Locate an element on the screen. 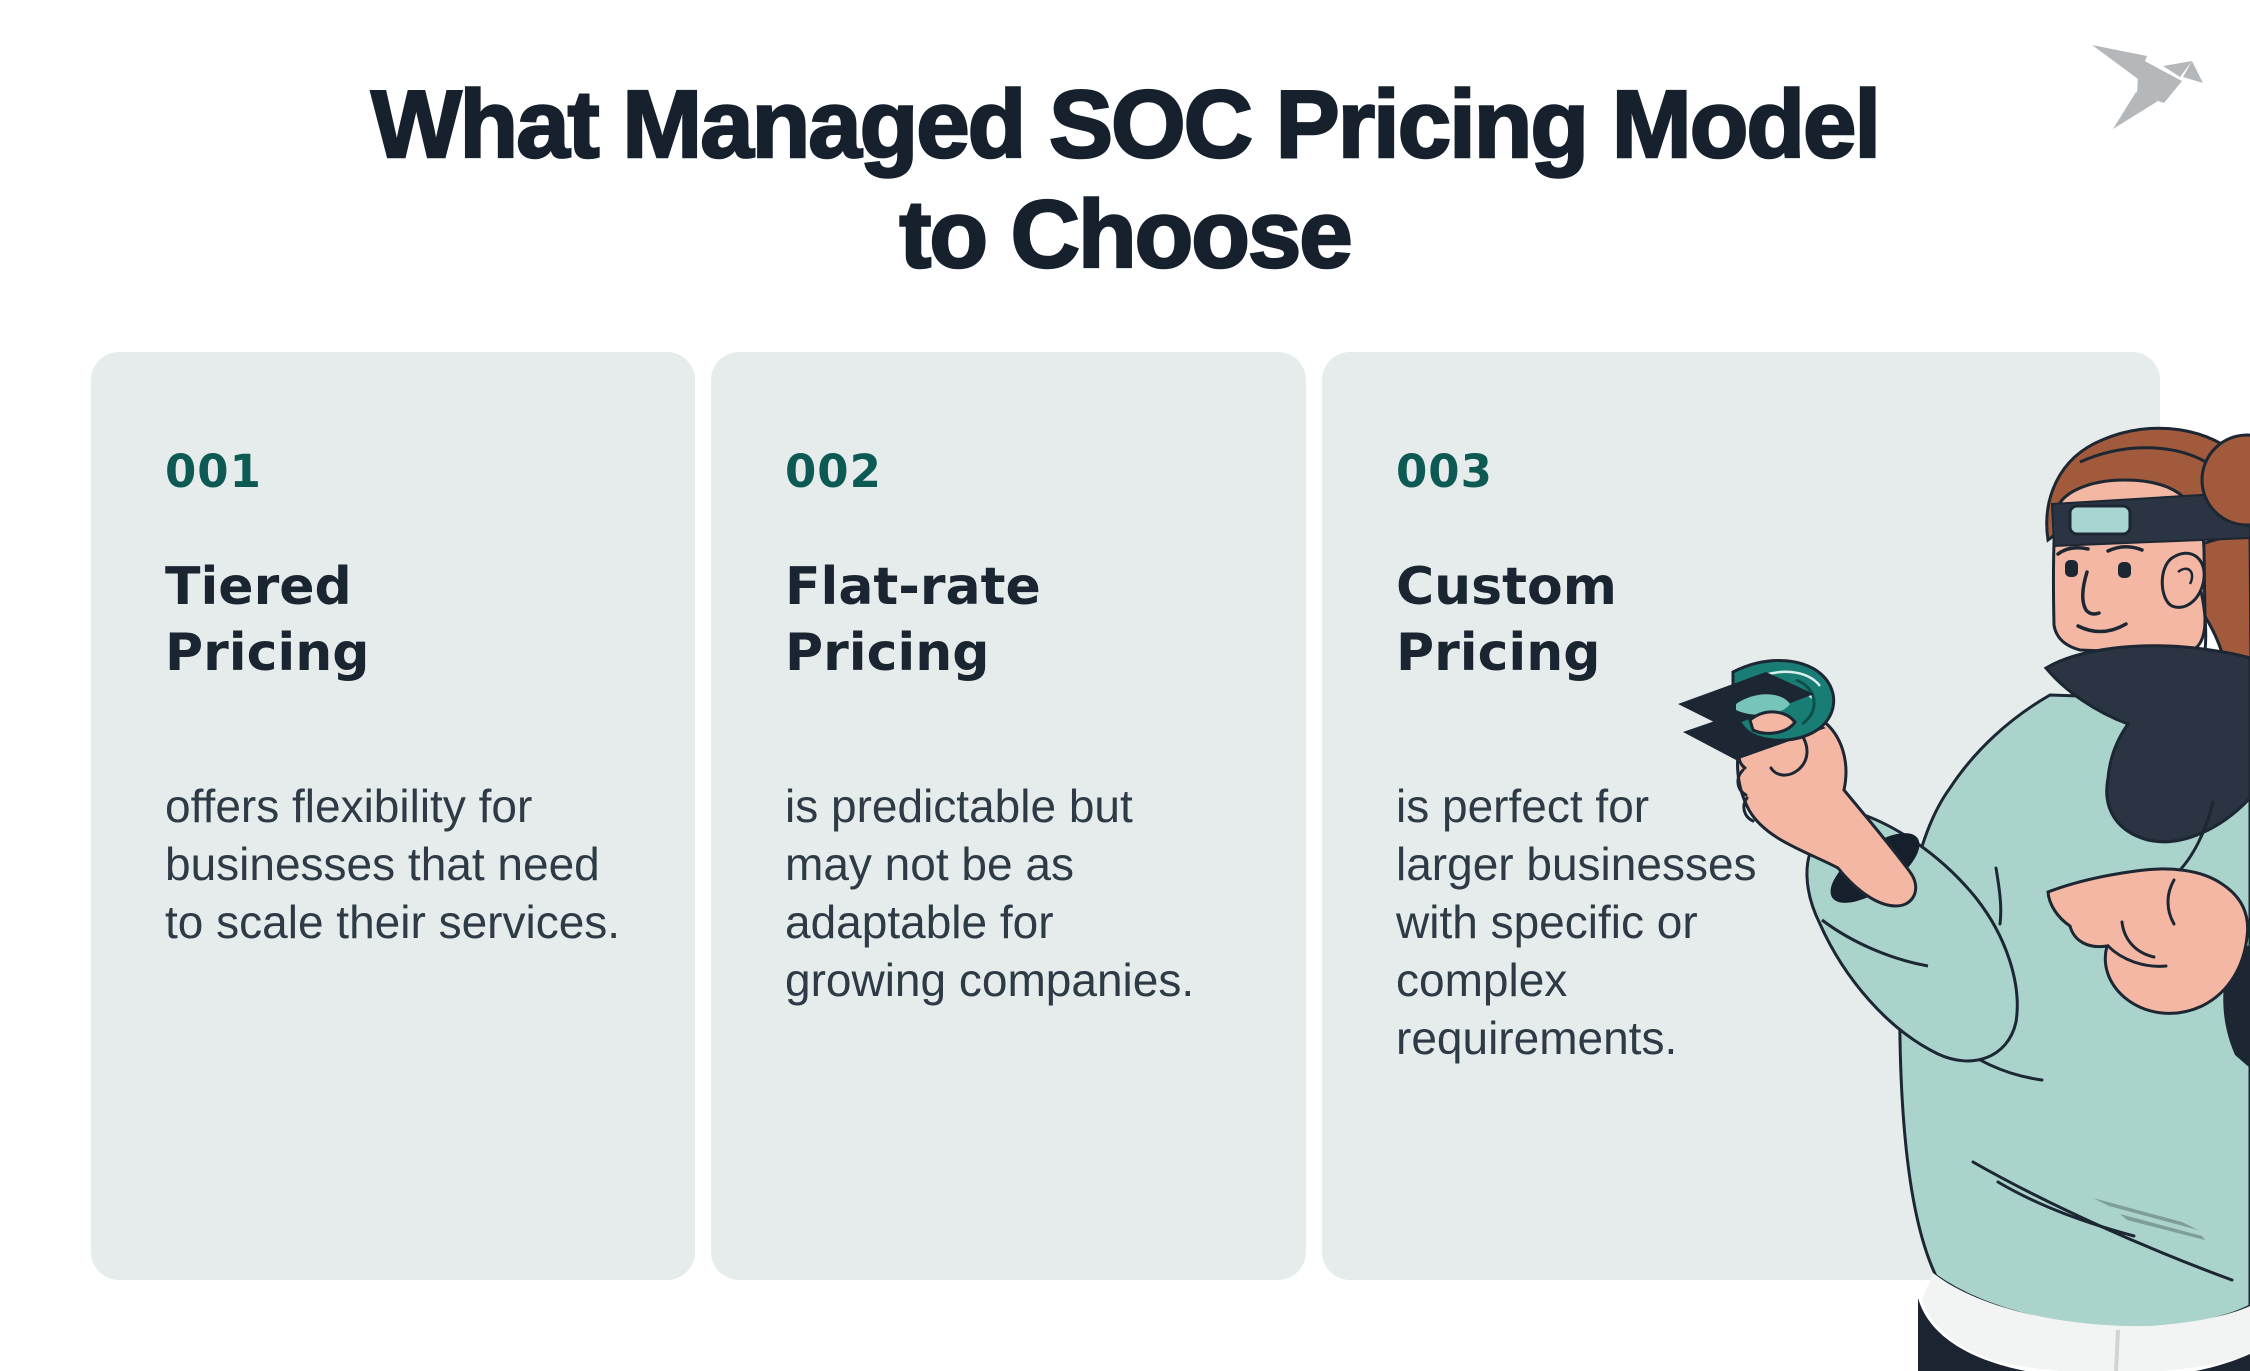  pants-seam is located at coordinates (2117, 1350).